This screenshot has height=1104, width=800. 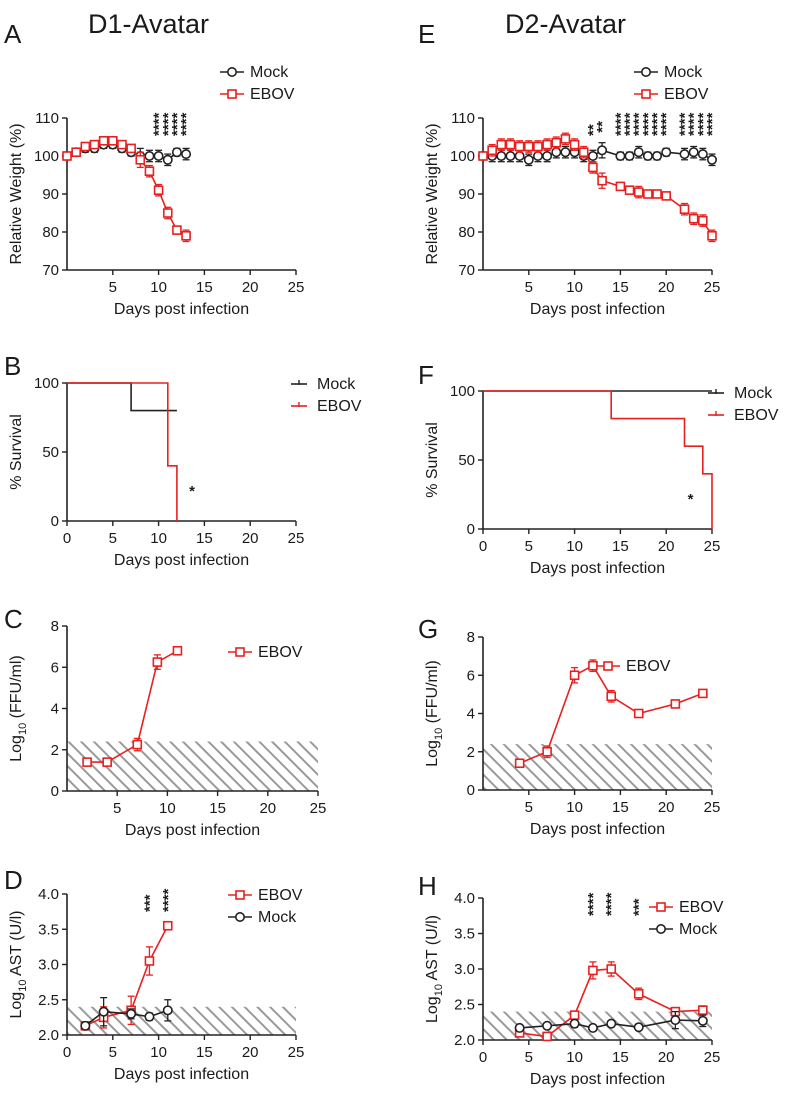 I want to click on series-line, so click(x=122, y=397).